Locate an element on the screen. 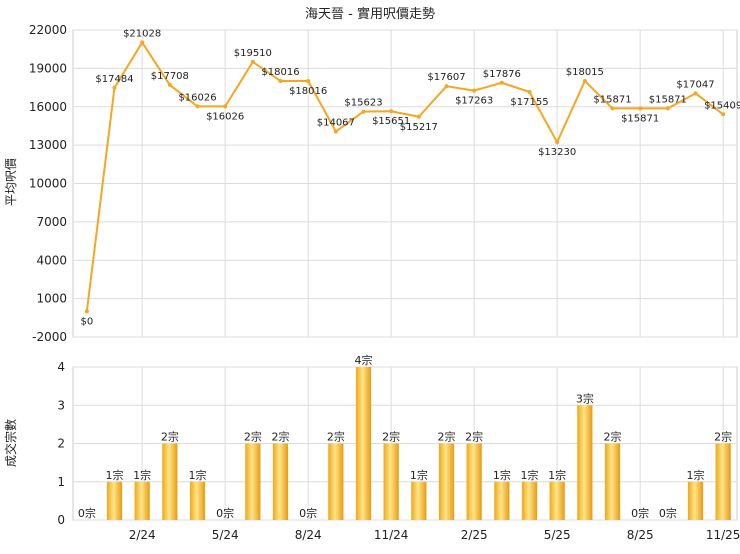 The width and height of the screenshot is (740, 554). volume-axis-label: 成交宗數 is located at coordinates (10, 443).